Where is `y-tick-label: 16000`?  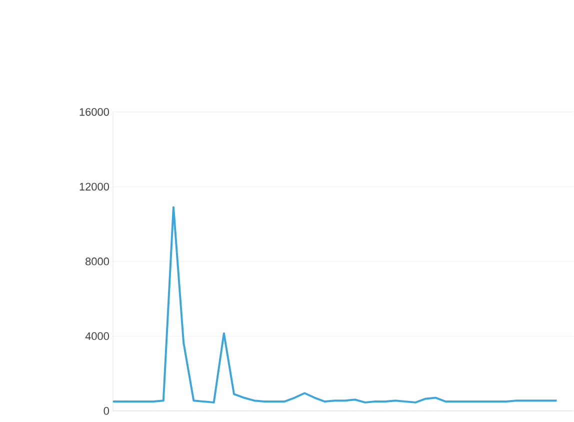 y-tick-label: 16000 is located at coordinates (94, 112).